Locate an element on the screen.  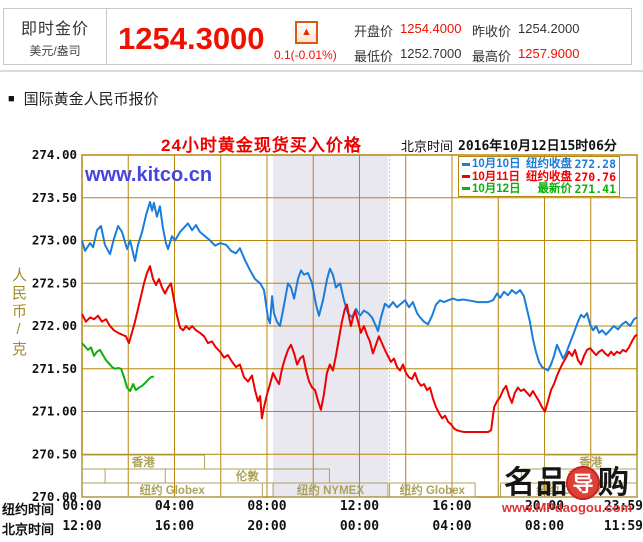
stat-label: 最低价 is located at coordinates (374, 56).